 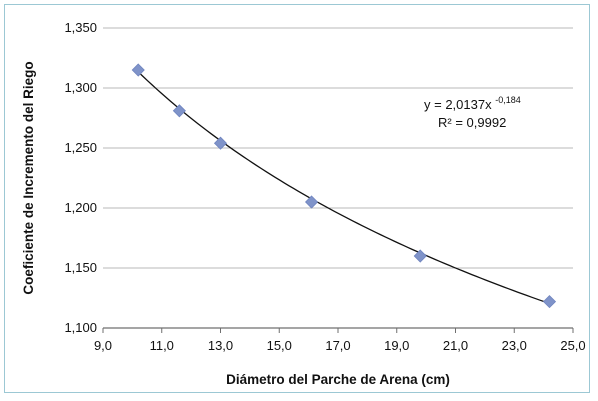 I want to click on trendline-equation-exponent: -0,184, so click(x=508, y=100).